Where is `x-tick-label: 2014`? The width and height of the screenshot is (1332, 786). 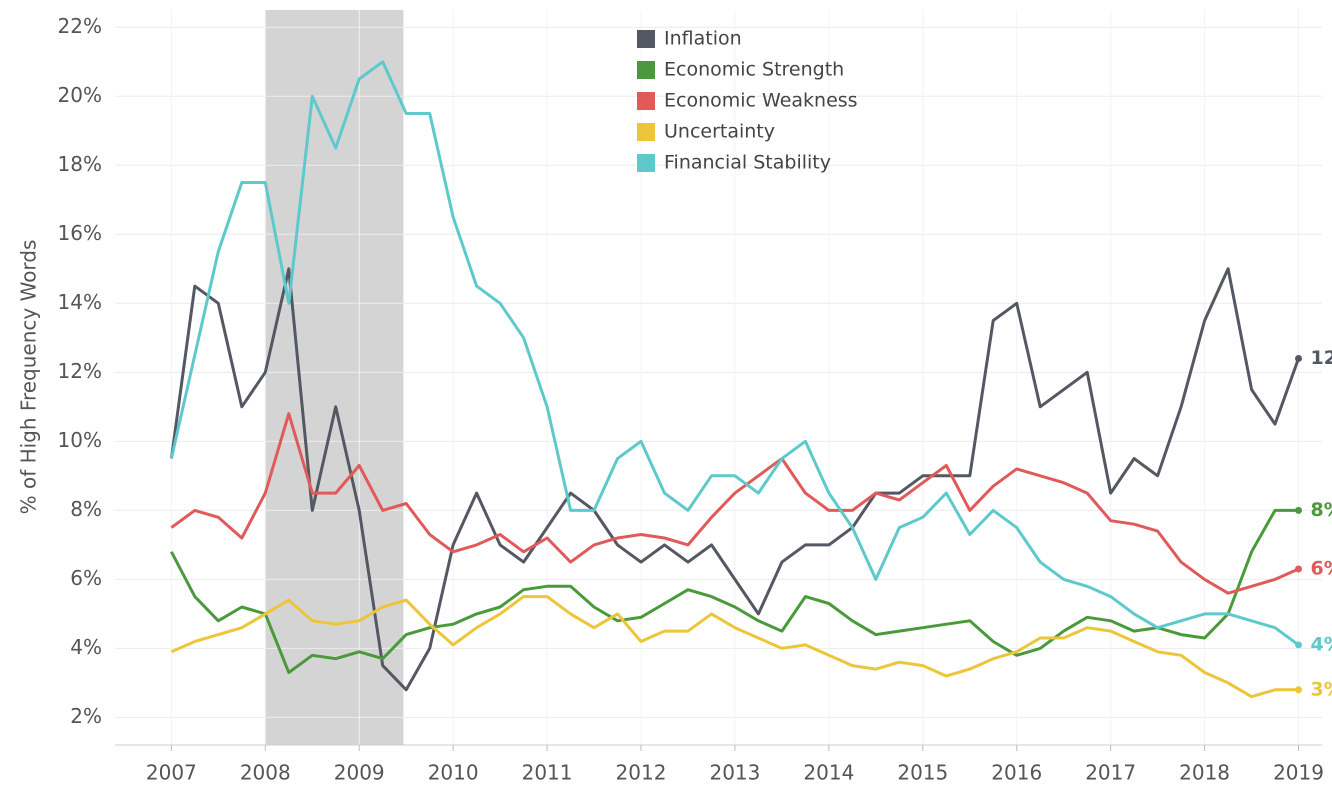 x-tick-label: 2014 is located at coordinates (828, 773).